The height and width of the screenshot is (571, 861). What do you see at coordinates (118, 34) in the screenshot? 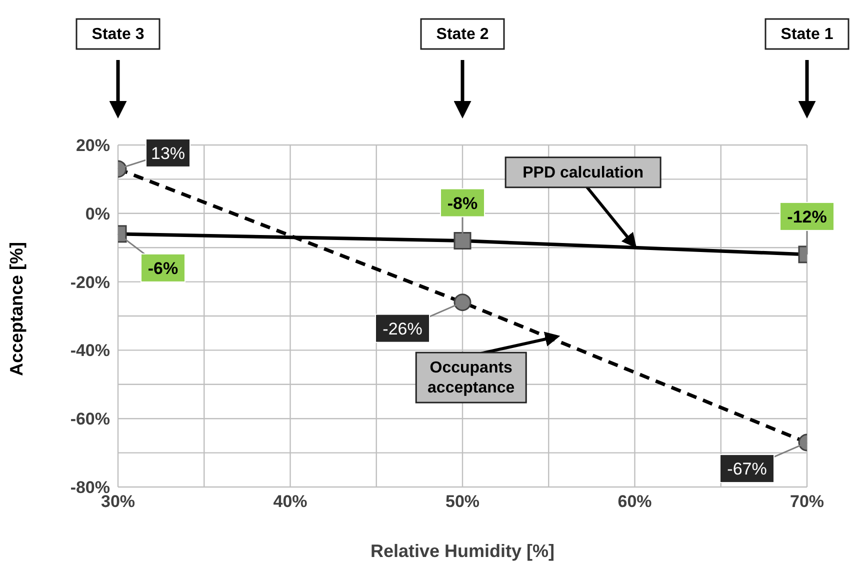
I see `annotation: State 3` at bounding box center [118, 34].